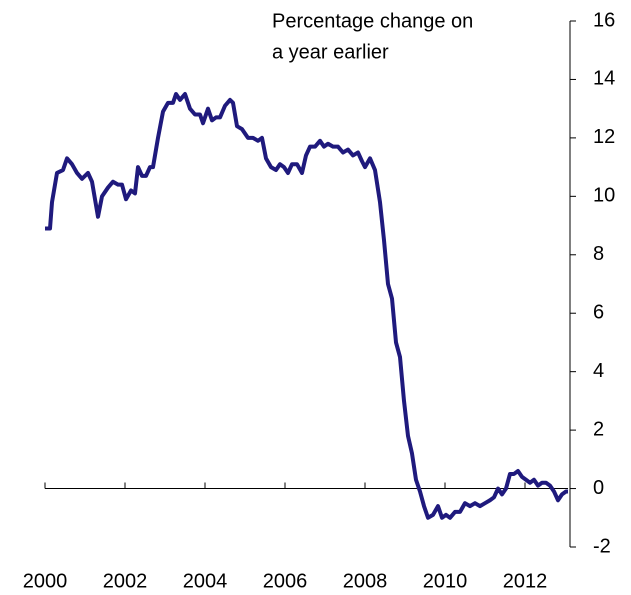  I want to click on y-tick-label: 10, so click(604, 196).